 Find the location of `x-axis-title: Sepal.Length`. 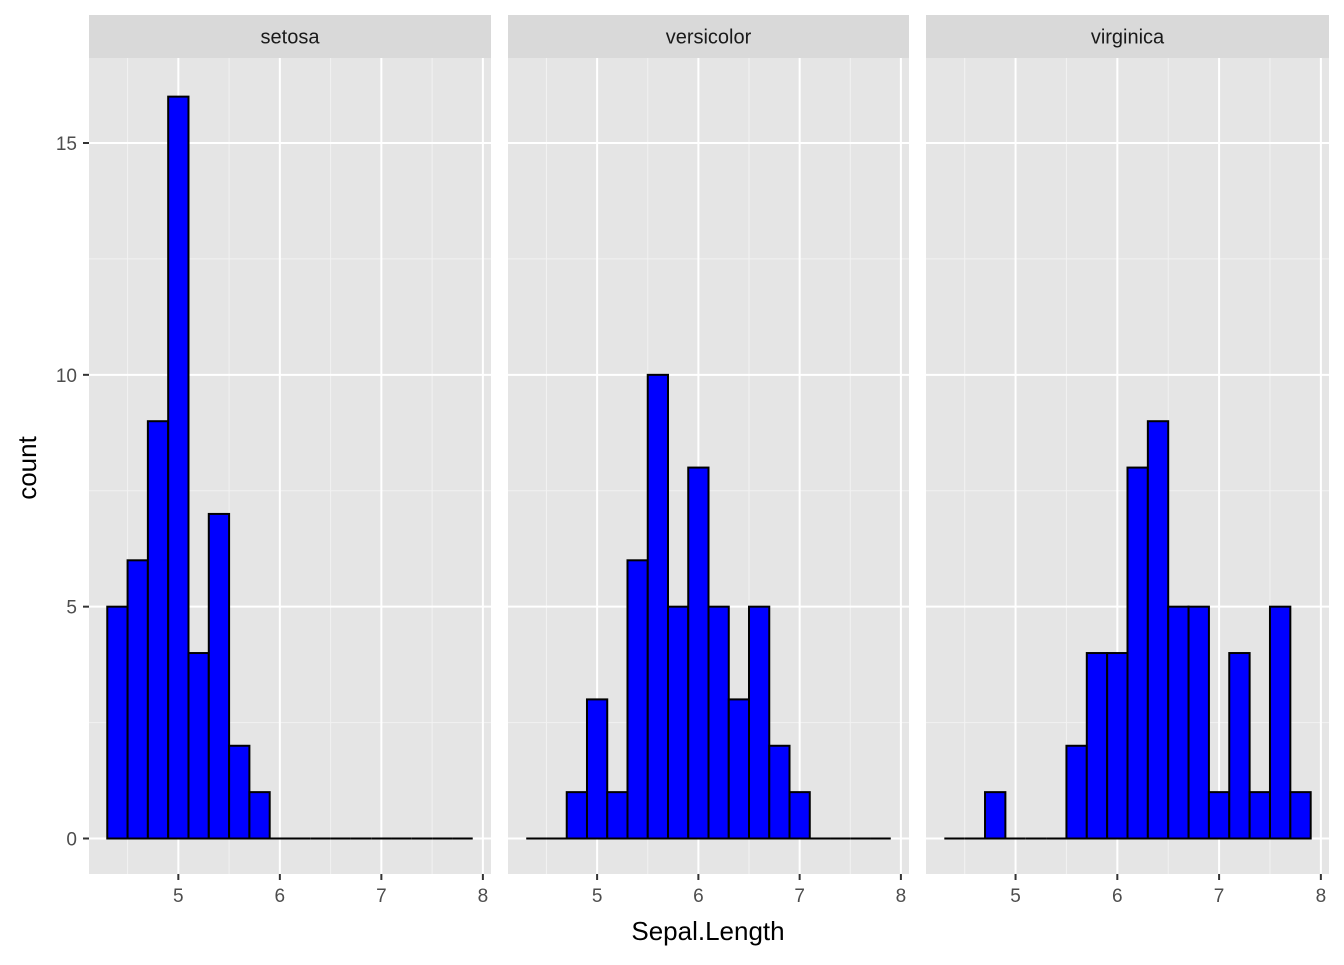

x-axis-title: Sepal.Length is located at coordinates (707, 931).